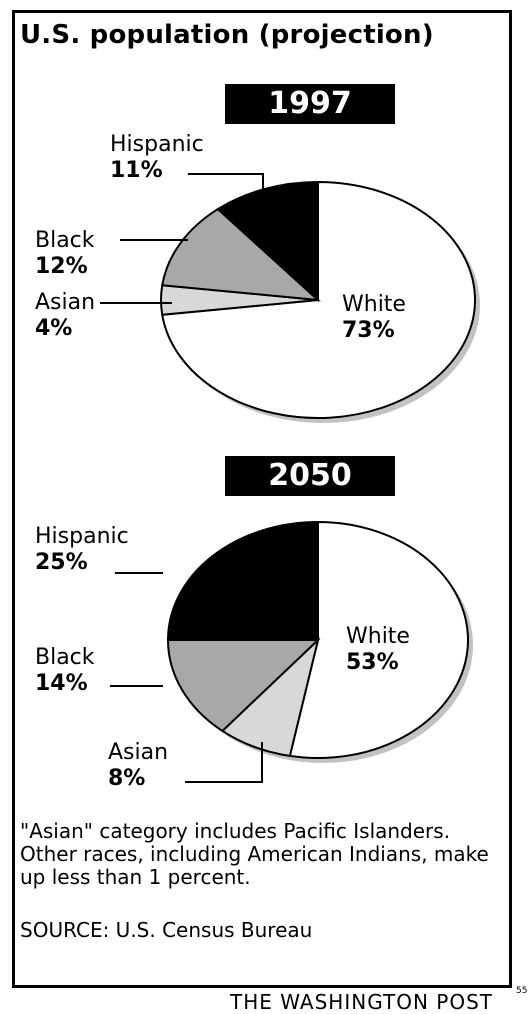 This screenshot has height=1014, width=528. I want to click on label-1997-hispanic: Hispanic 11%, so click(157, 157).